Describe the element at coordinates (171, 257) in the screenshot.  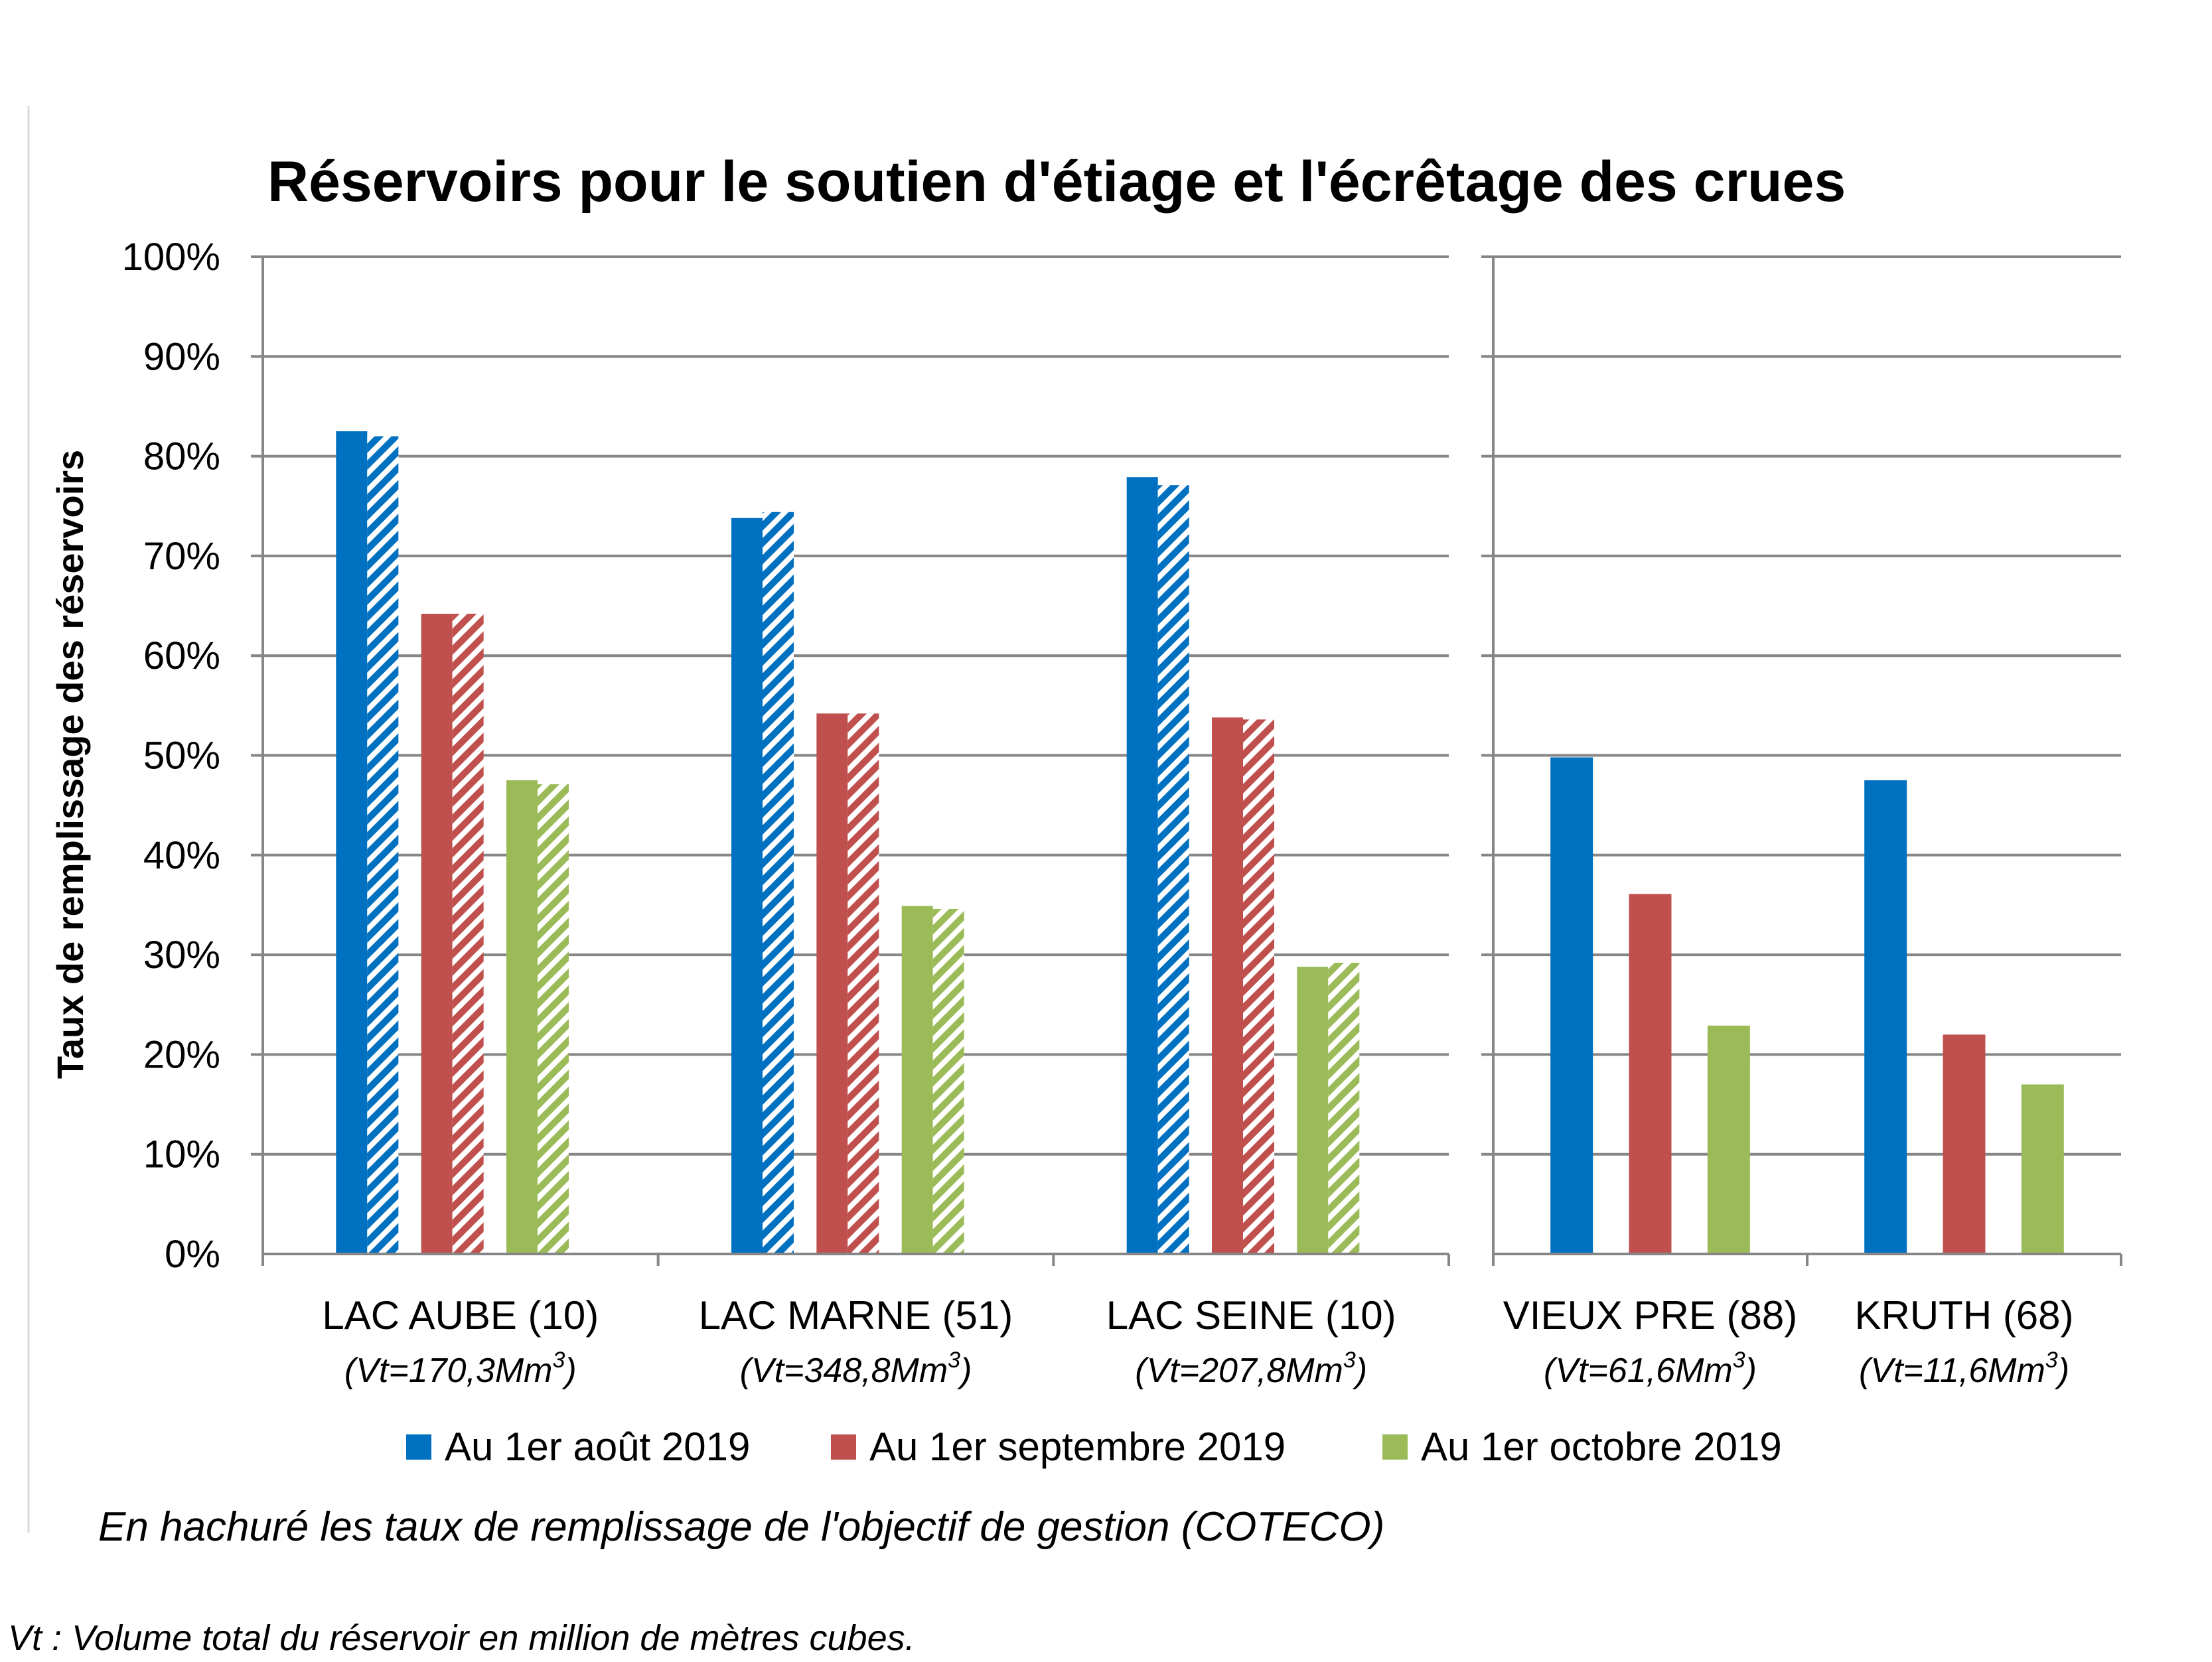
I see `y-tick-label: 100%` at that location.